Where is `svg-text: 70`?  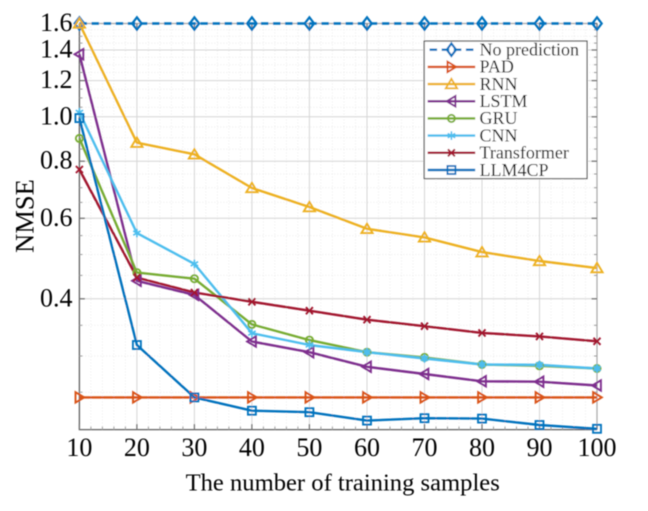 svg-text: 70 is located at coordinates (425, 447).